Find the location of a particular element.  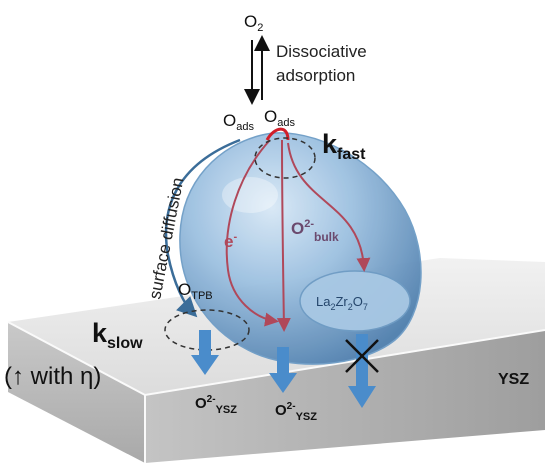

bulk-down-arrow is located at coordinates (283, 370).